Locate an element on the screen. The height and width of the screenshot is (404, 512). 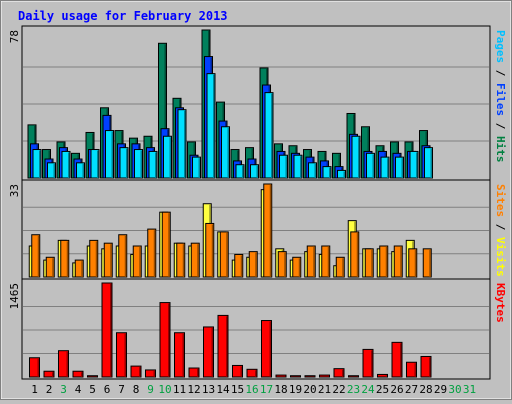
x-tick-label: 22 is located at coordinates (338, 389).